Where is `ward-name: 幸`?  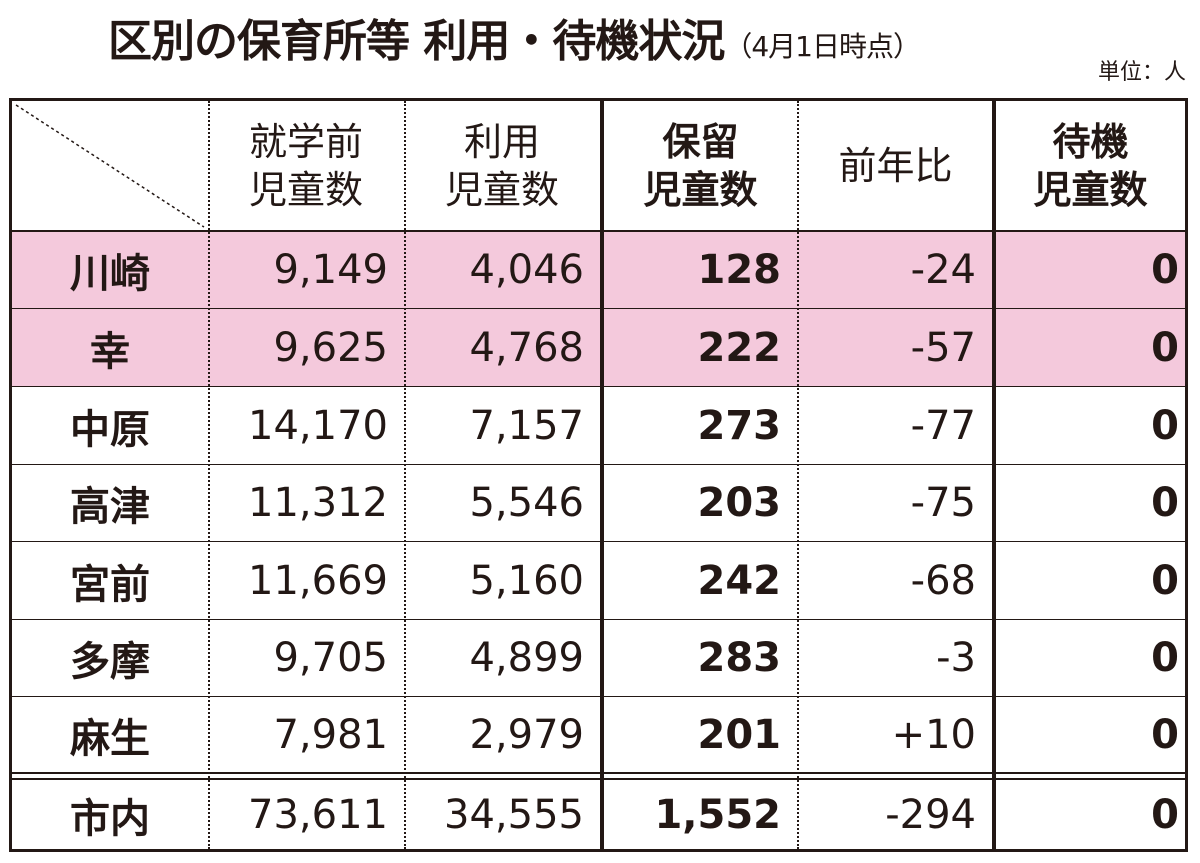
ward-name: 幸 is located at coordinates (110, 352).